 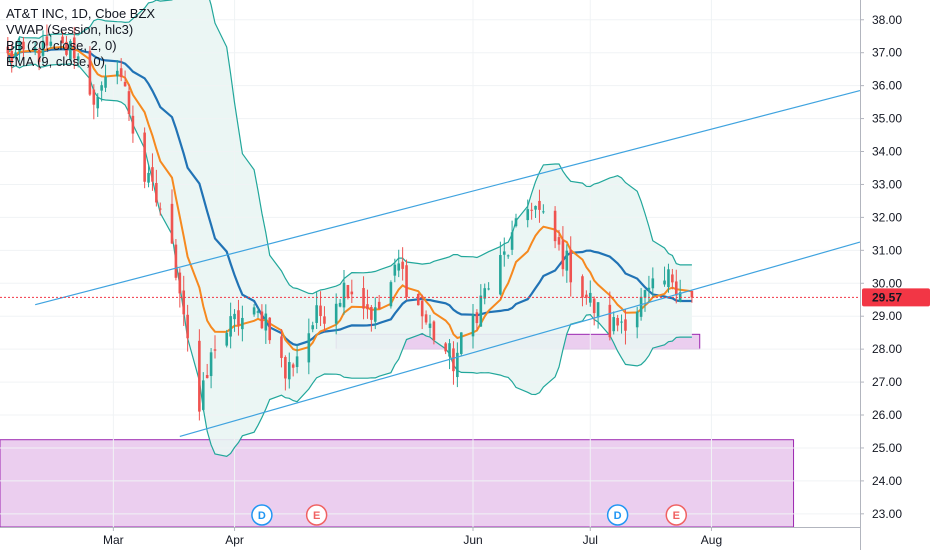 What do you see at coordinates (887, 119) in the screenshot?
I see `price-tick-label-12: 35.00` at bounding box center [887, 119].